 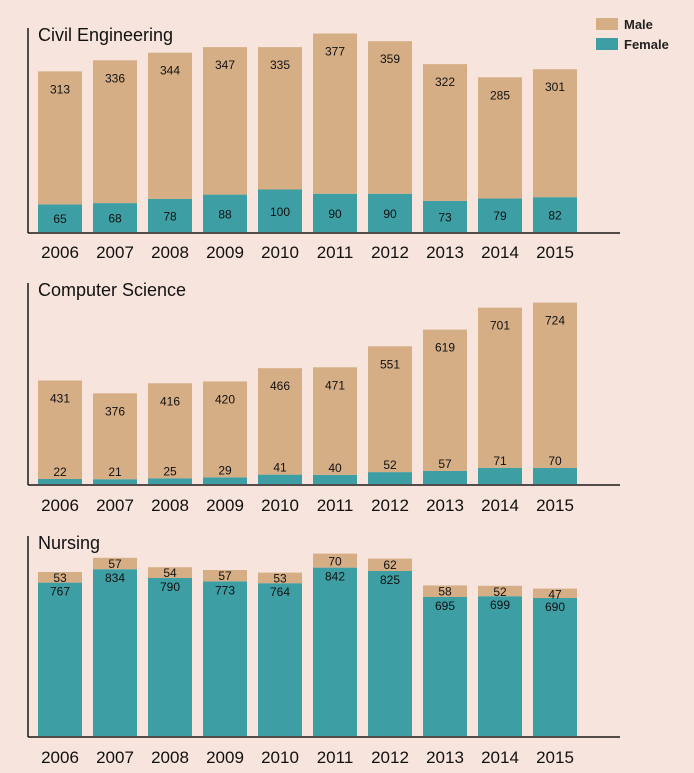 I want to click on x-tick-label-2015: 2015, so click(x=555, y=505).